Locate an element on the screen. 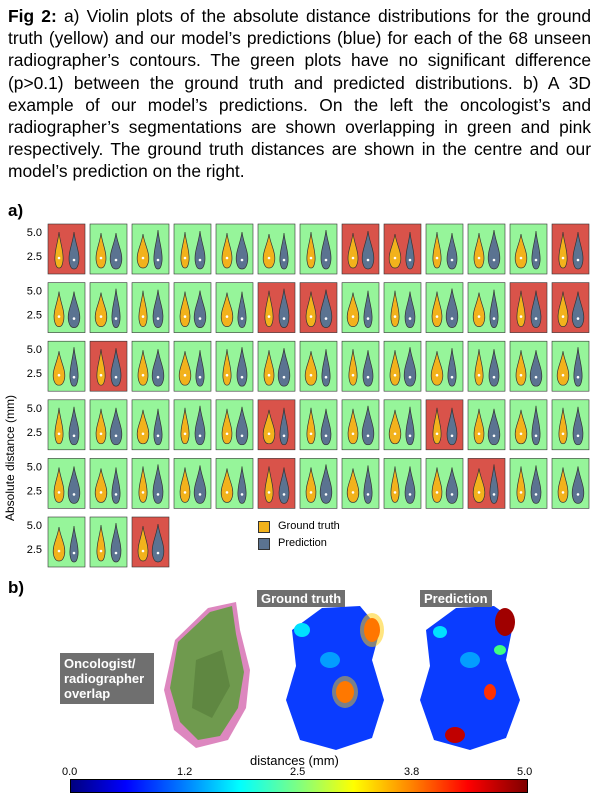 This screenshot has height=798, width=597. ground-truth-swatch is located at coordinates (264, 526).